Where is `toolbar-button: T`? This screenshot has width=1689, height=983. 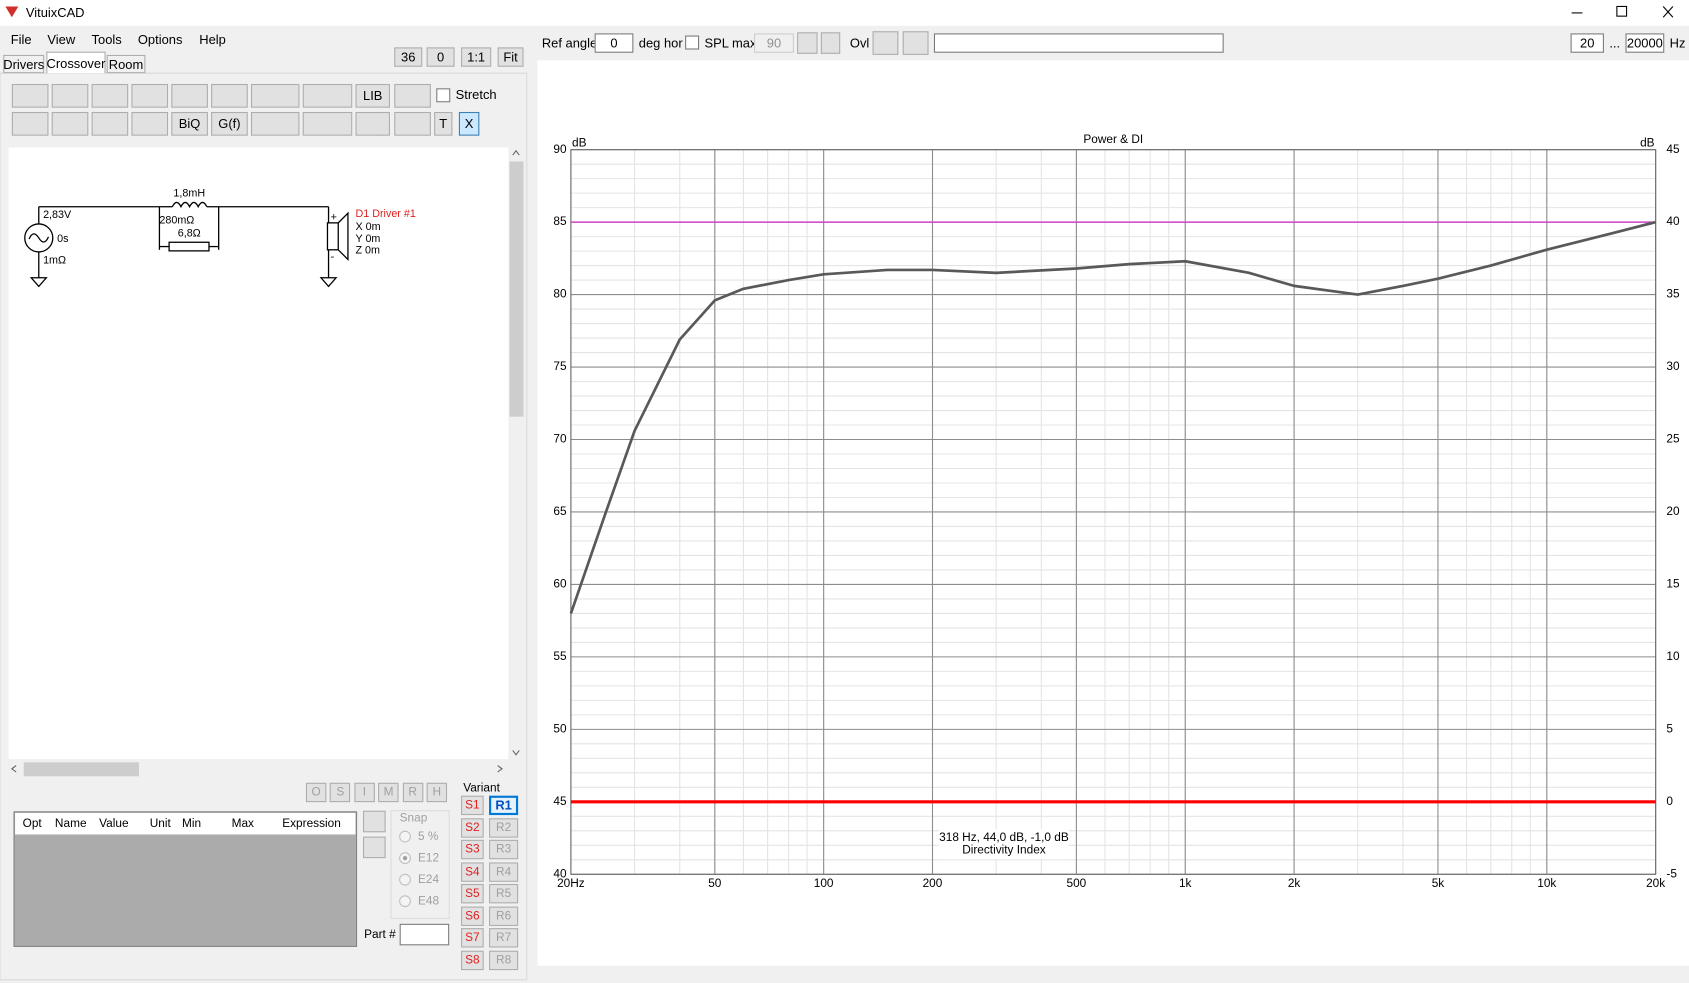 toolbar-button: T is located at coordinates (443, 123).